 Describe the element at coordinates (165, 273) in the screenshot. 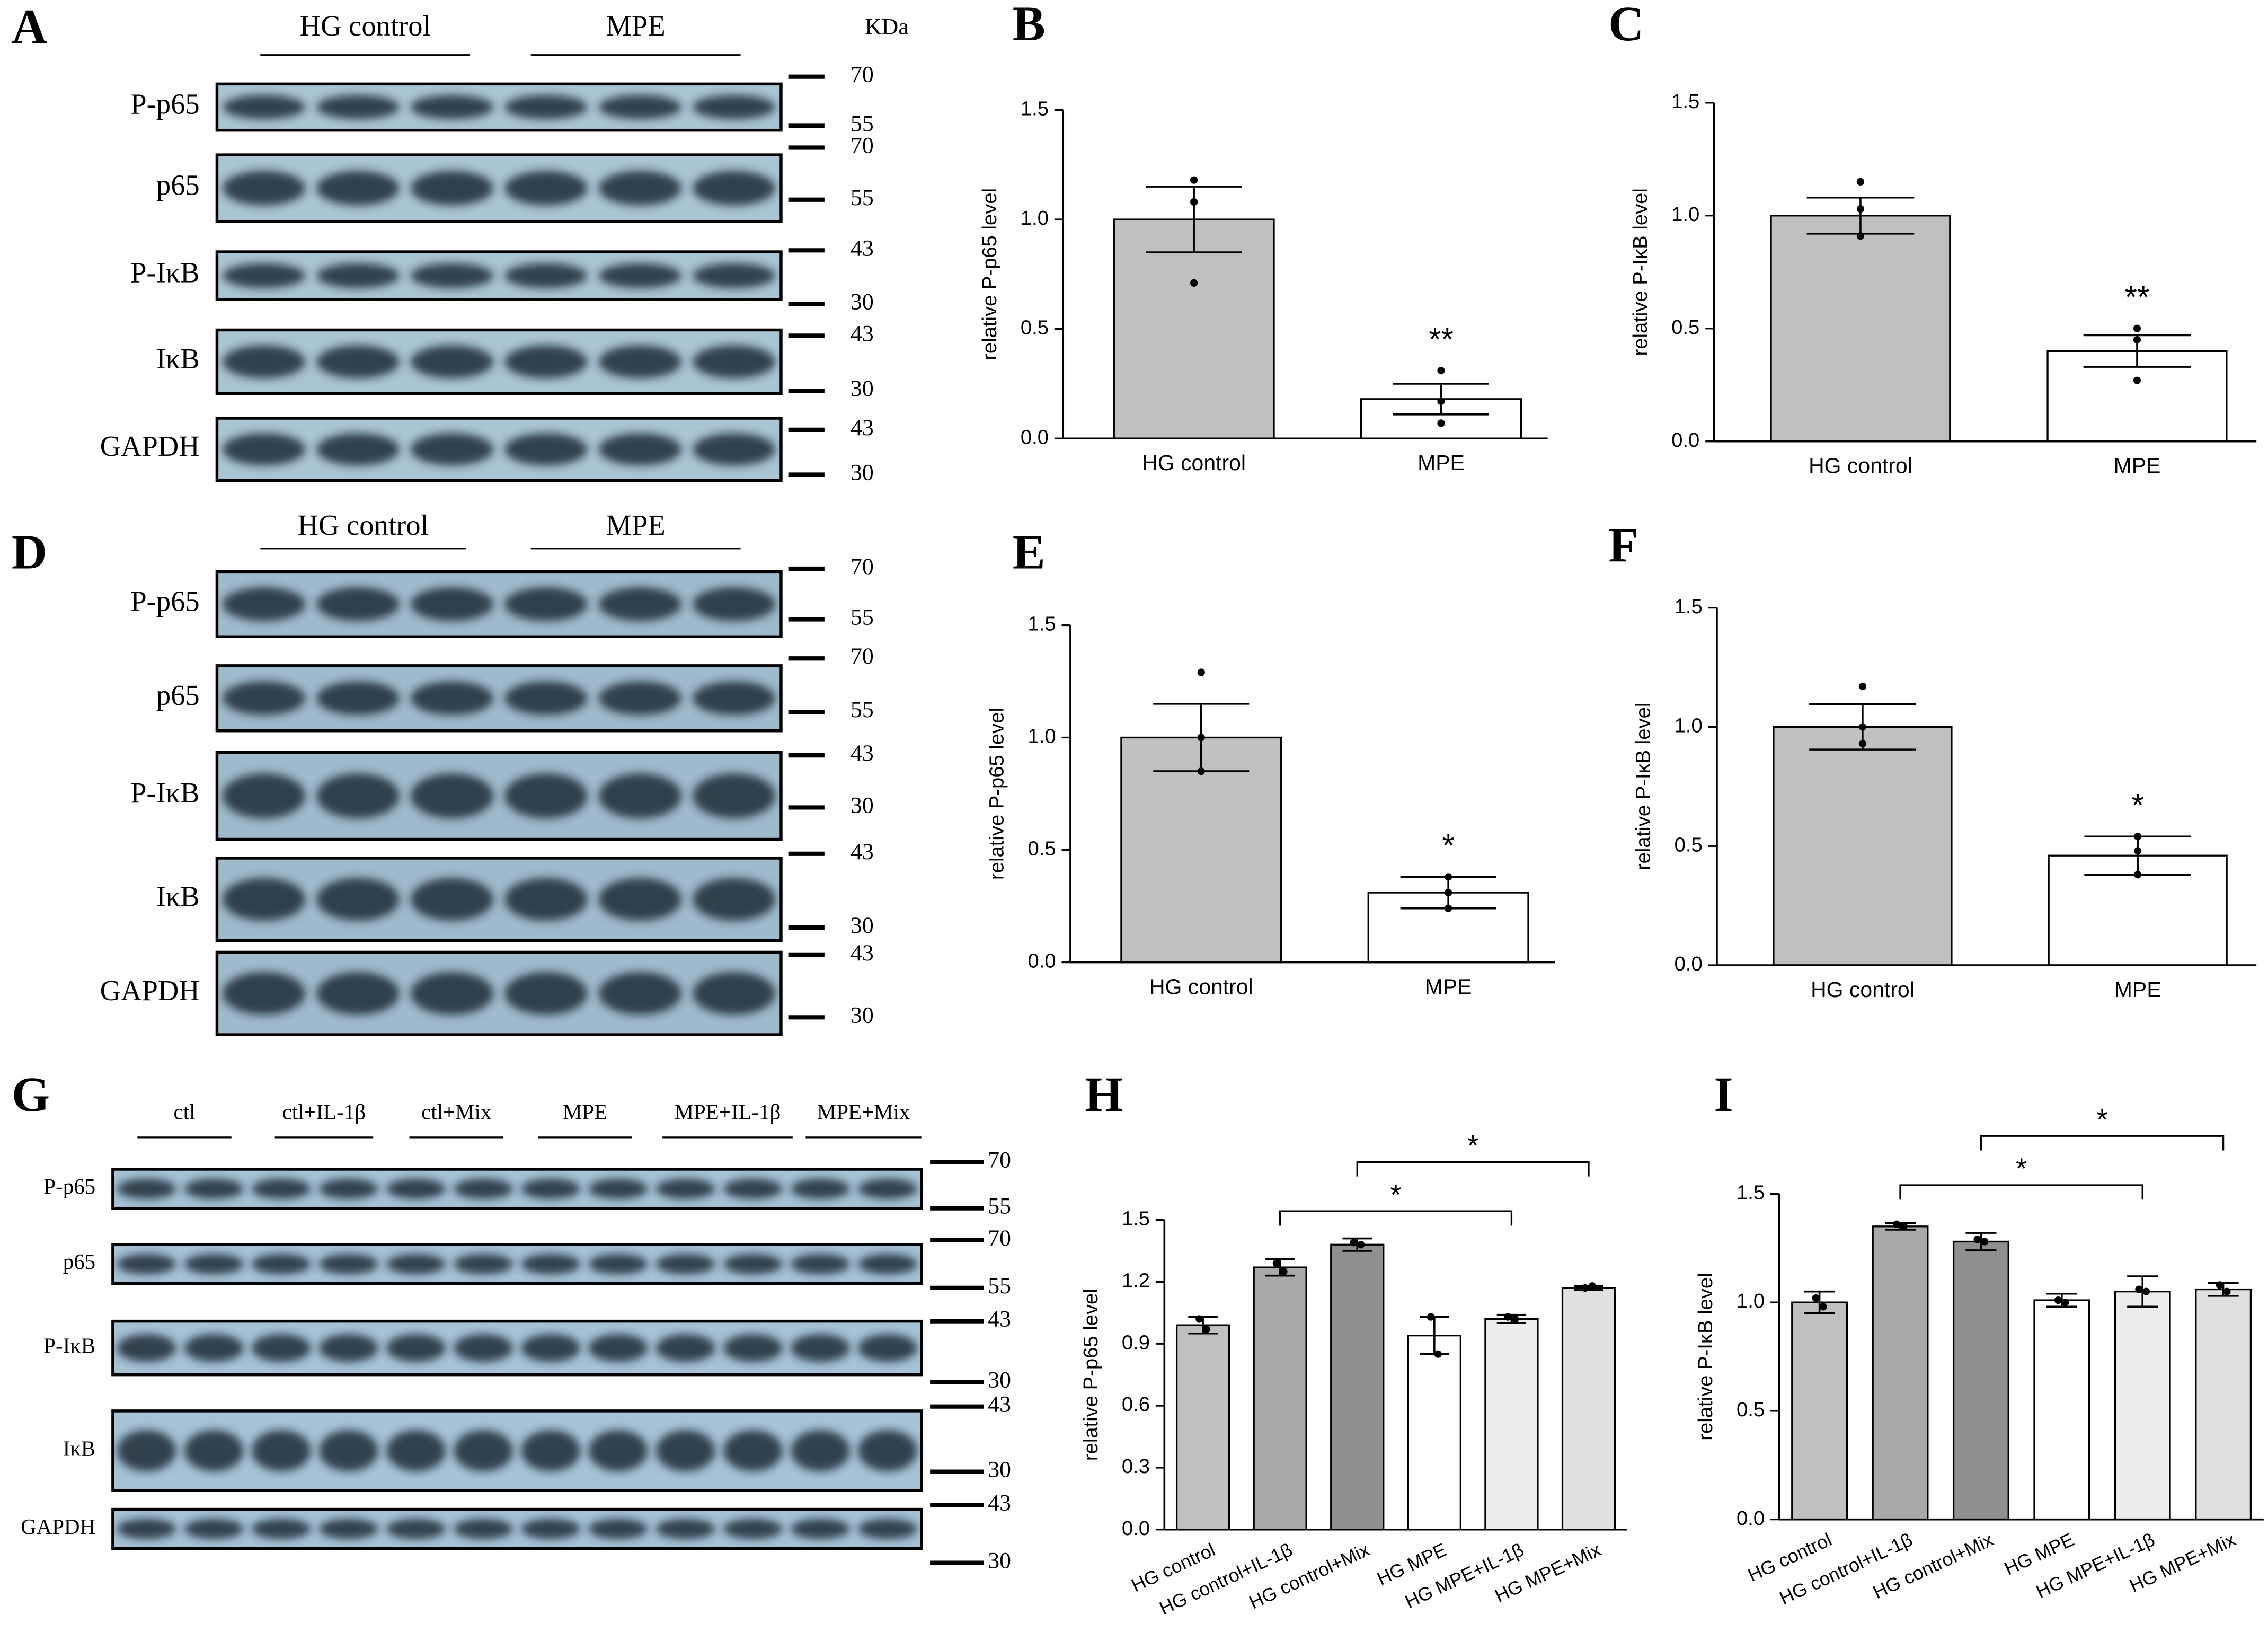

I see `row-label: P-IκB` at that location.